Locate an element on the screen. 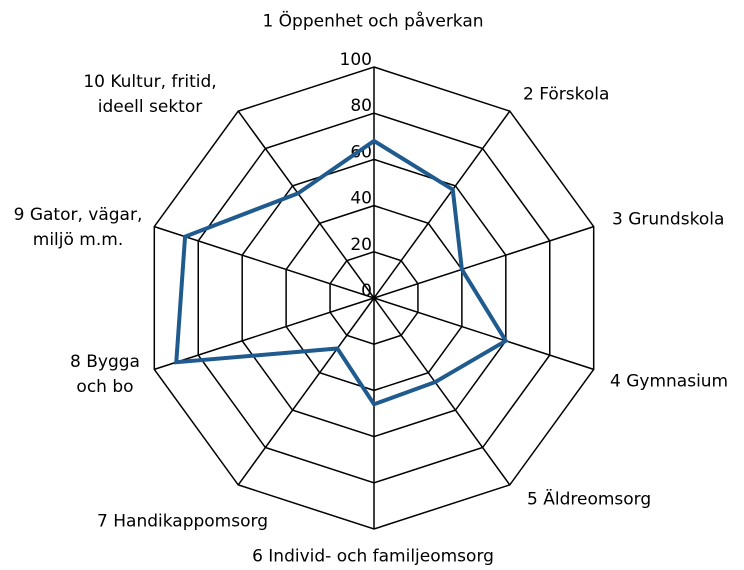  tick-label: 80 is located at coordinates (361, 106).